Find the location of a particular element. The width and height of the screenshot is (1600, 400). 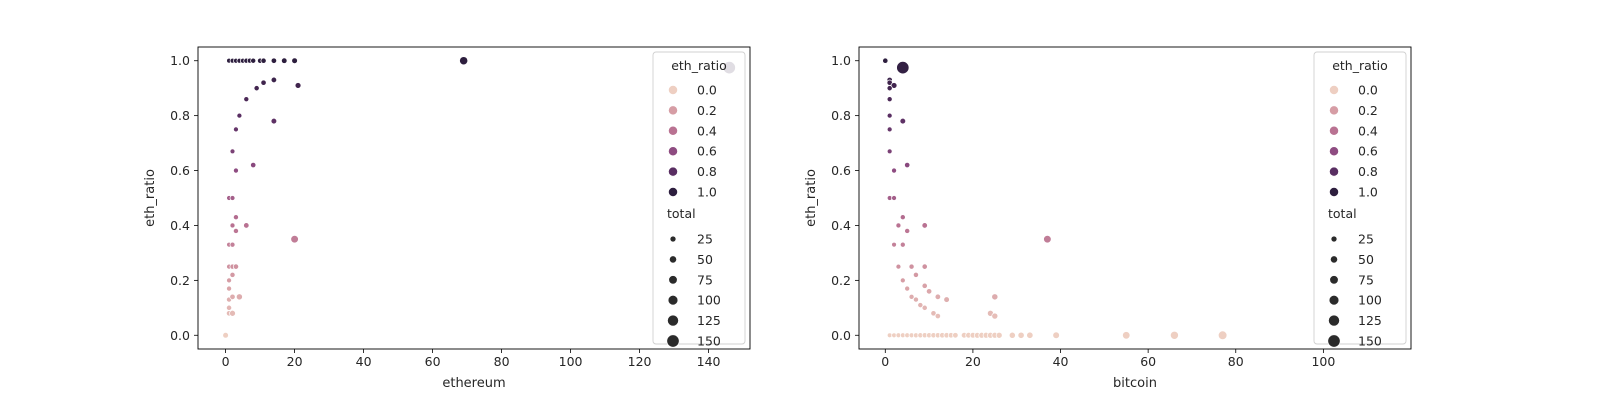

legend-size-label: 75 is located at coordinates (705, 279).